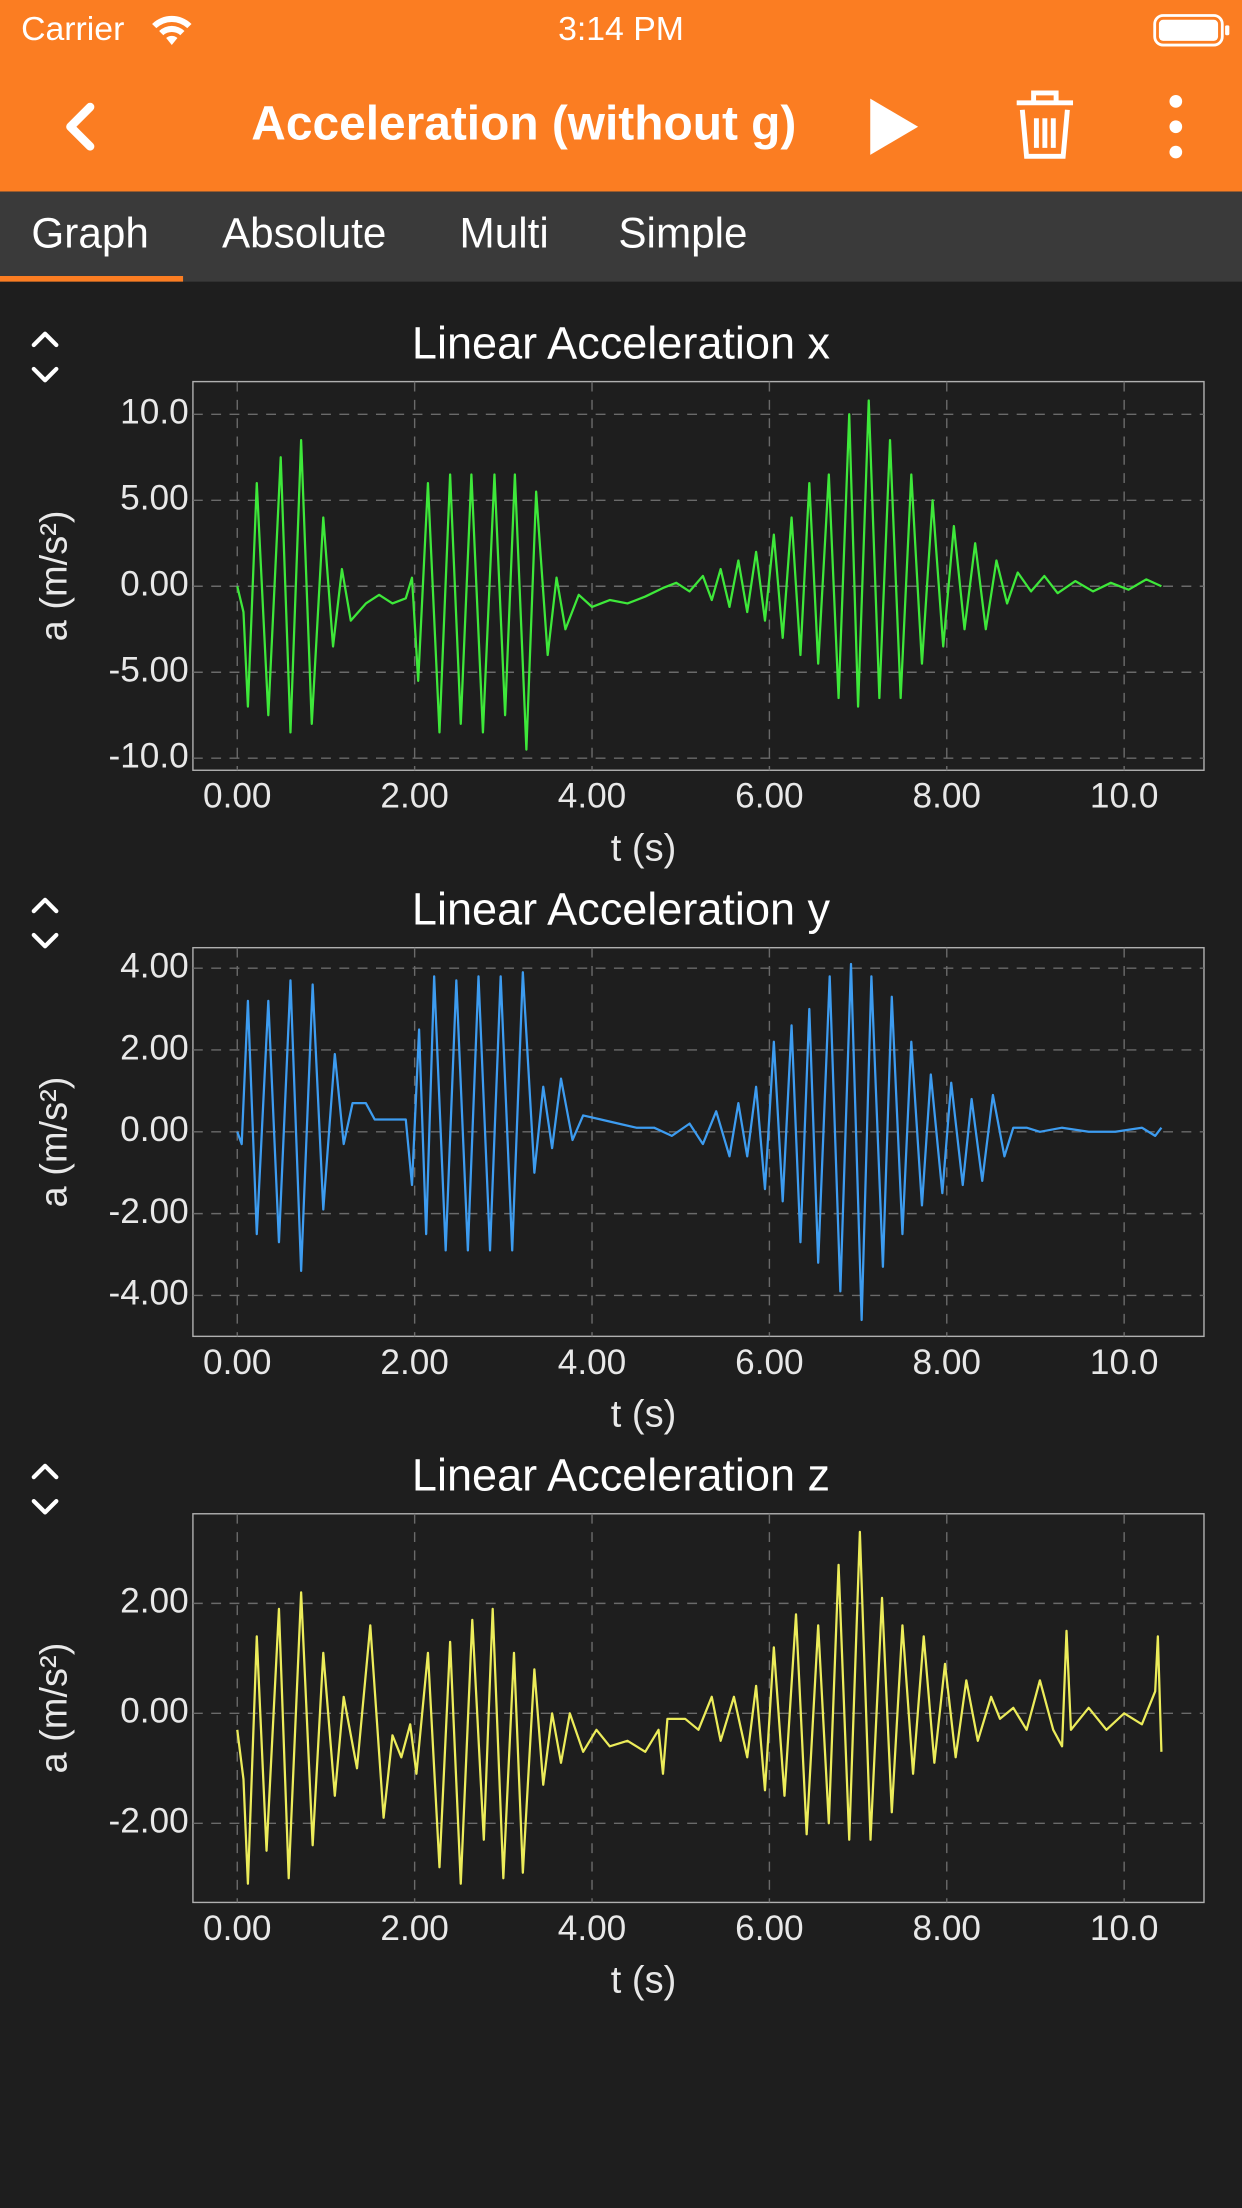  What do you see at coordinates (80, 126) in the screenshot?
I see `back-button` at bounding box center [80, 126].